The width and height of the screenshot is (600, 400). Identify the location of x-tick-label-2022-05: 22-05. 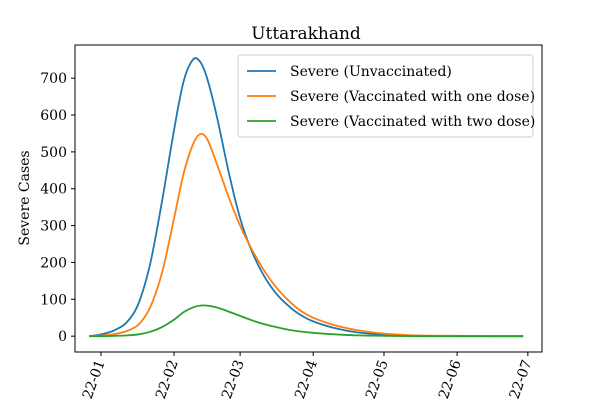
(377, 379).